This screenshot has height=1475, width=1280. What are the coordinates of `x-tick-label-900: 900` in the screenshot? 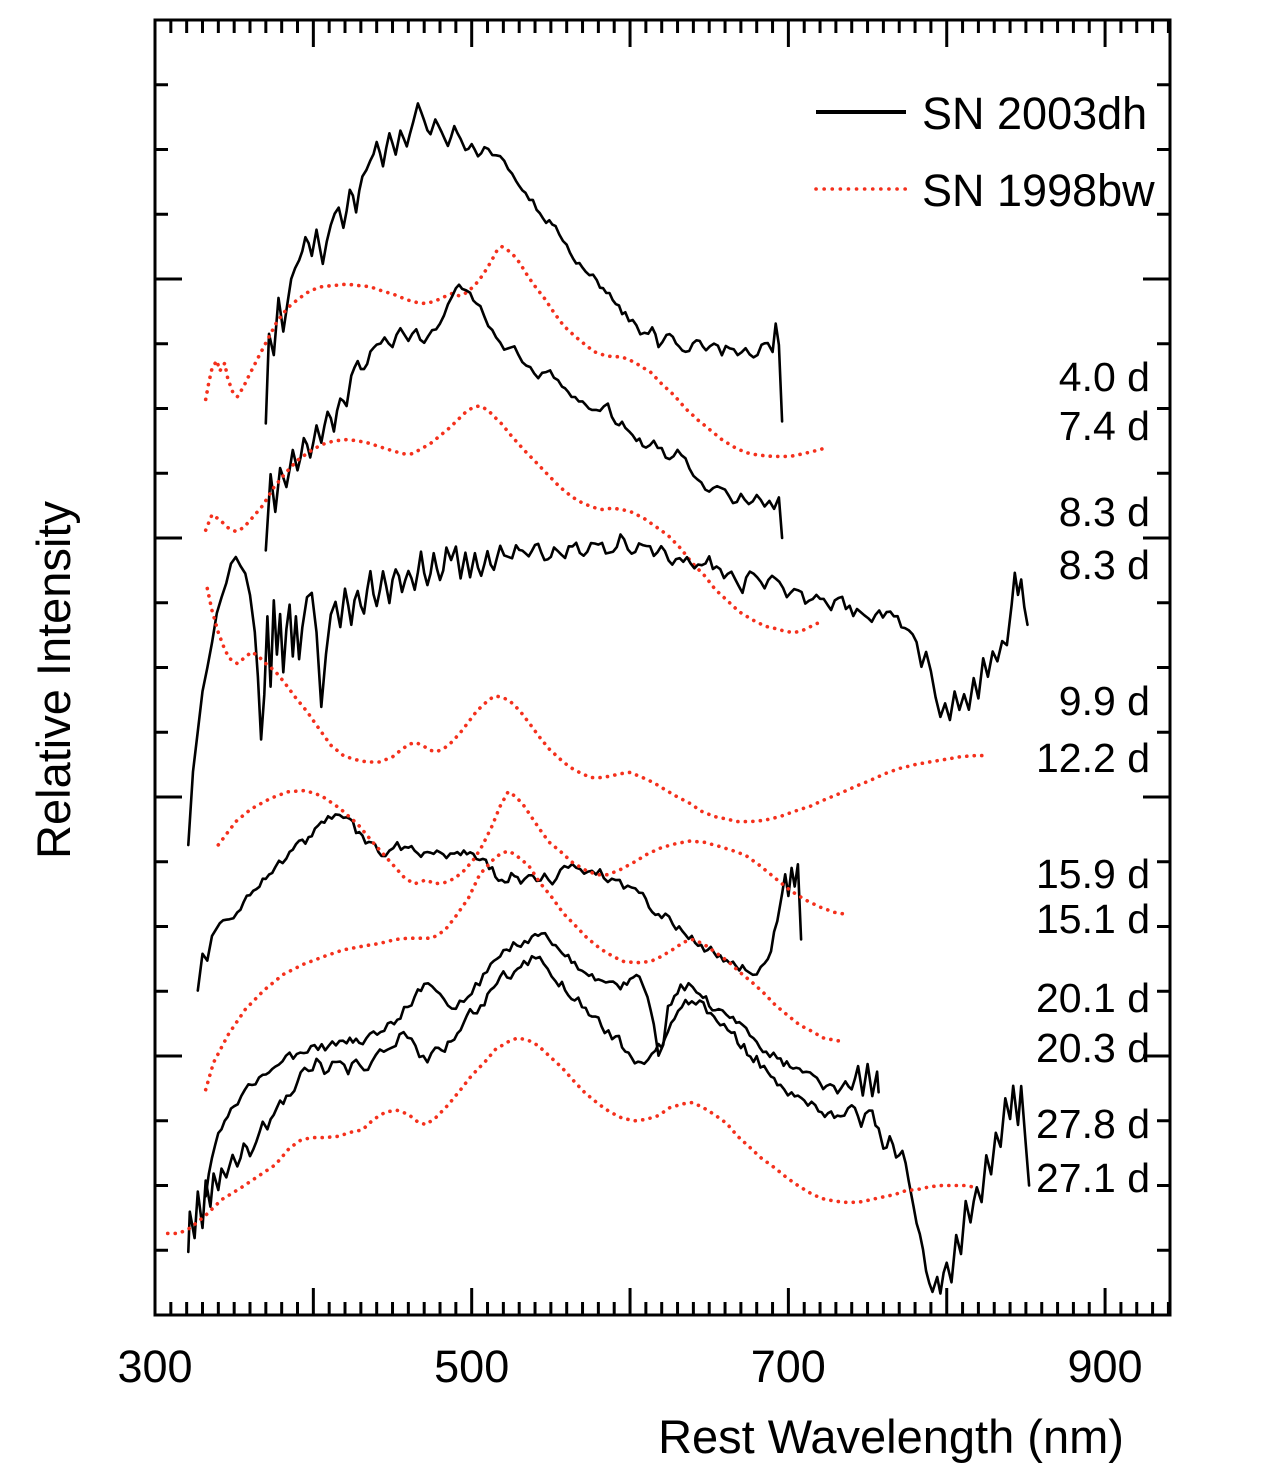 It's located at (1104, 1366).